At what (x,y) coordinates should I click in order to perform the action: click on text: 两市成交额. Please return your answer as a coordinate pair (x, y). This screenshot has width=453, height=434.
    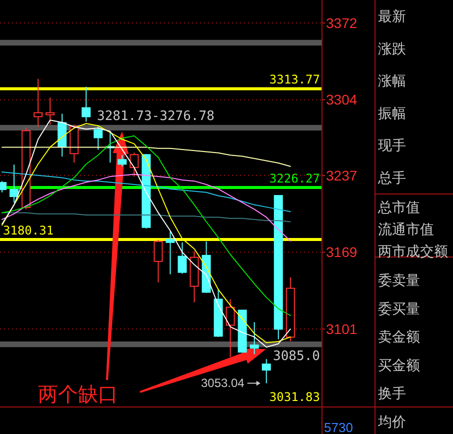
    Looking at the image, I should click on (413, 252).